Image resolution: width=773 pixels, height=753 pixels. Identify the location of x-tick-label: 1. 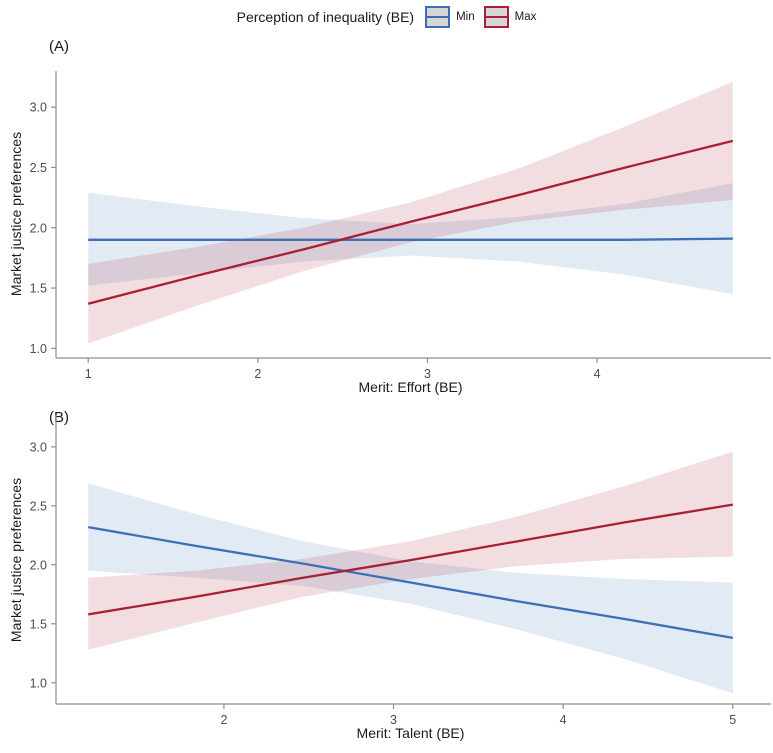
(88, 374).